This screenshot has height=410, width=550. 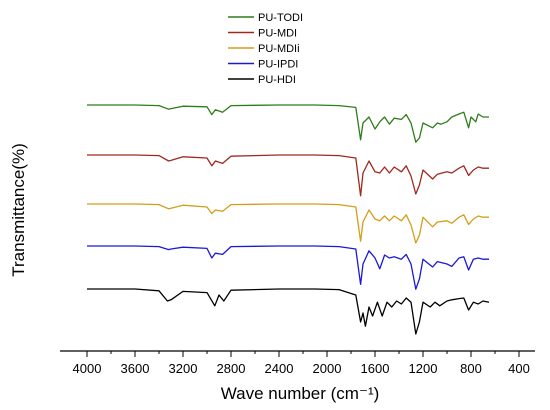 I want to click on x-axis: 4000 3600 3200 2800 2400 2000 1600 1200 800 400, so click(x=297, y=363).